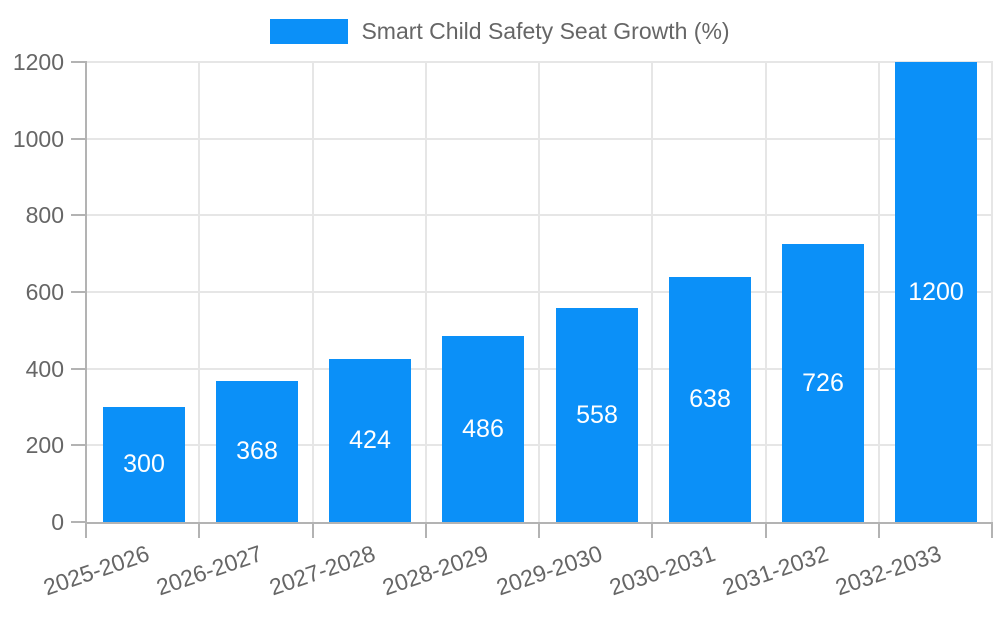 This screenshot has width=1000, height=643. What do you see at coordinates (96, 570) in the screenshot?
I see `x-axis-category-label: 2025-2026` at bounding box center [96, 570].